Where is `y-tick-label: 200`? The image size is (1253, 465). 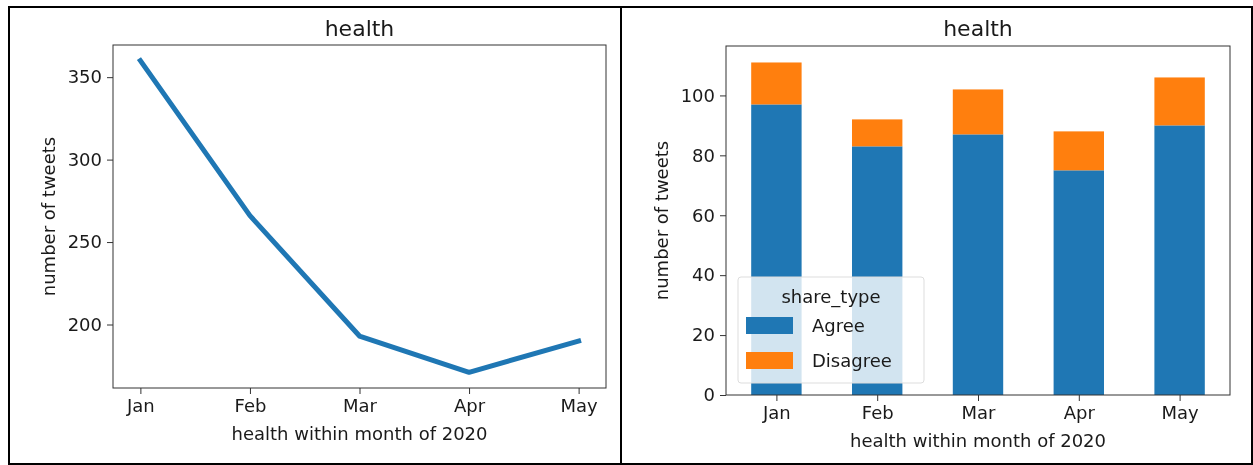
y-tick-label: 200 is located at coordinates (84, 324).